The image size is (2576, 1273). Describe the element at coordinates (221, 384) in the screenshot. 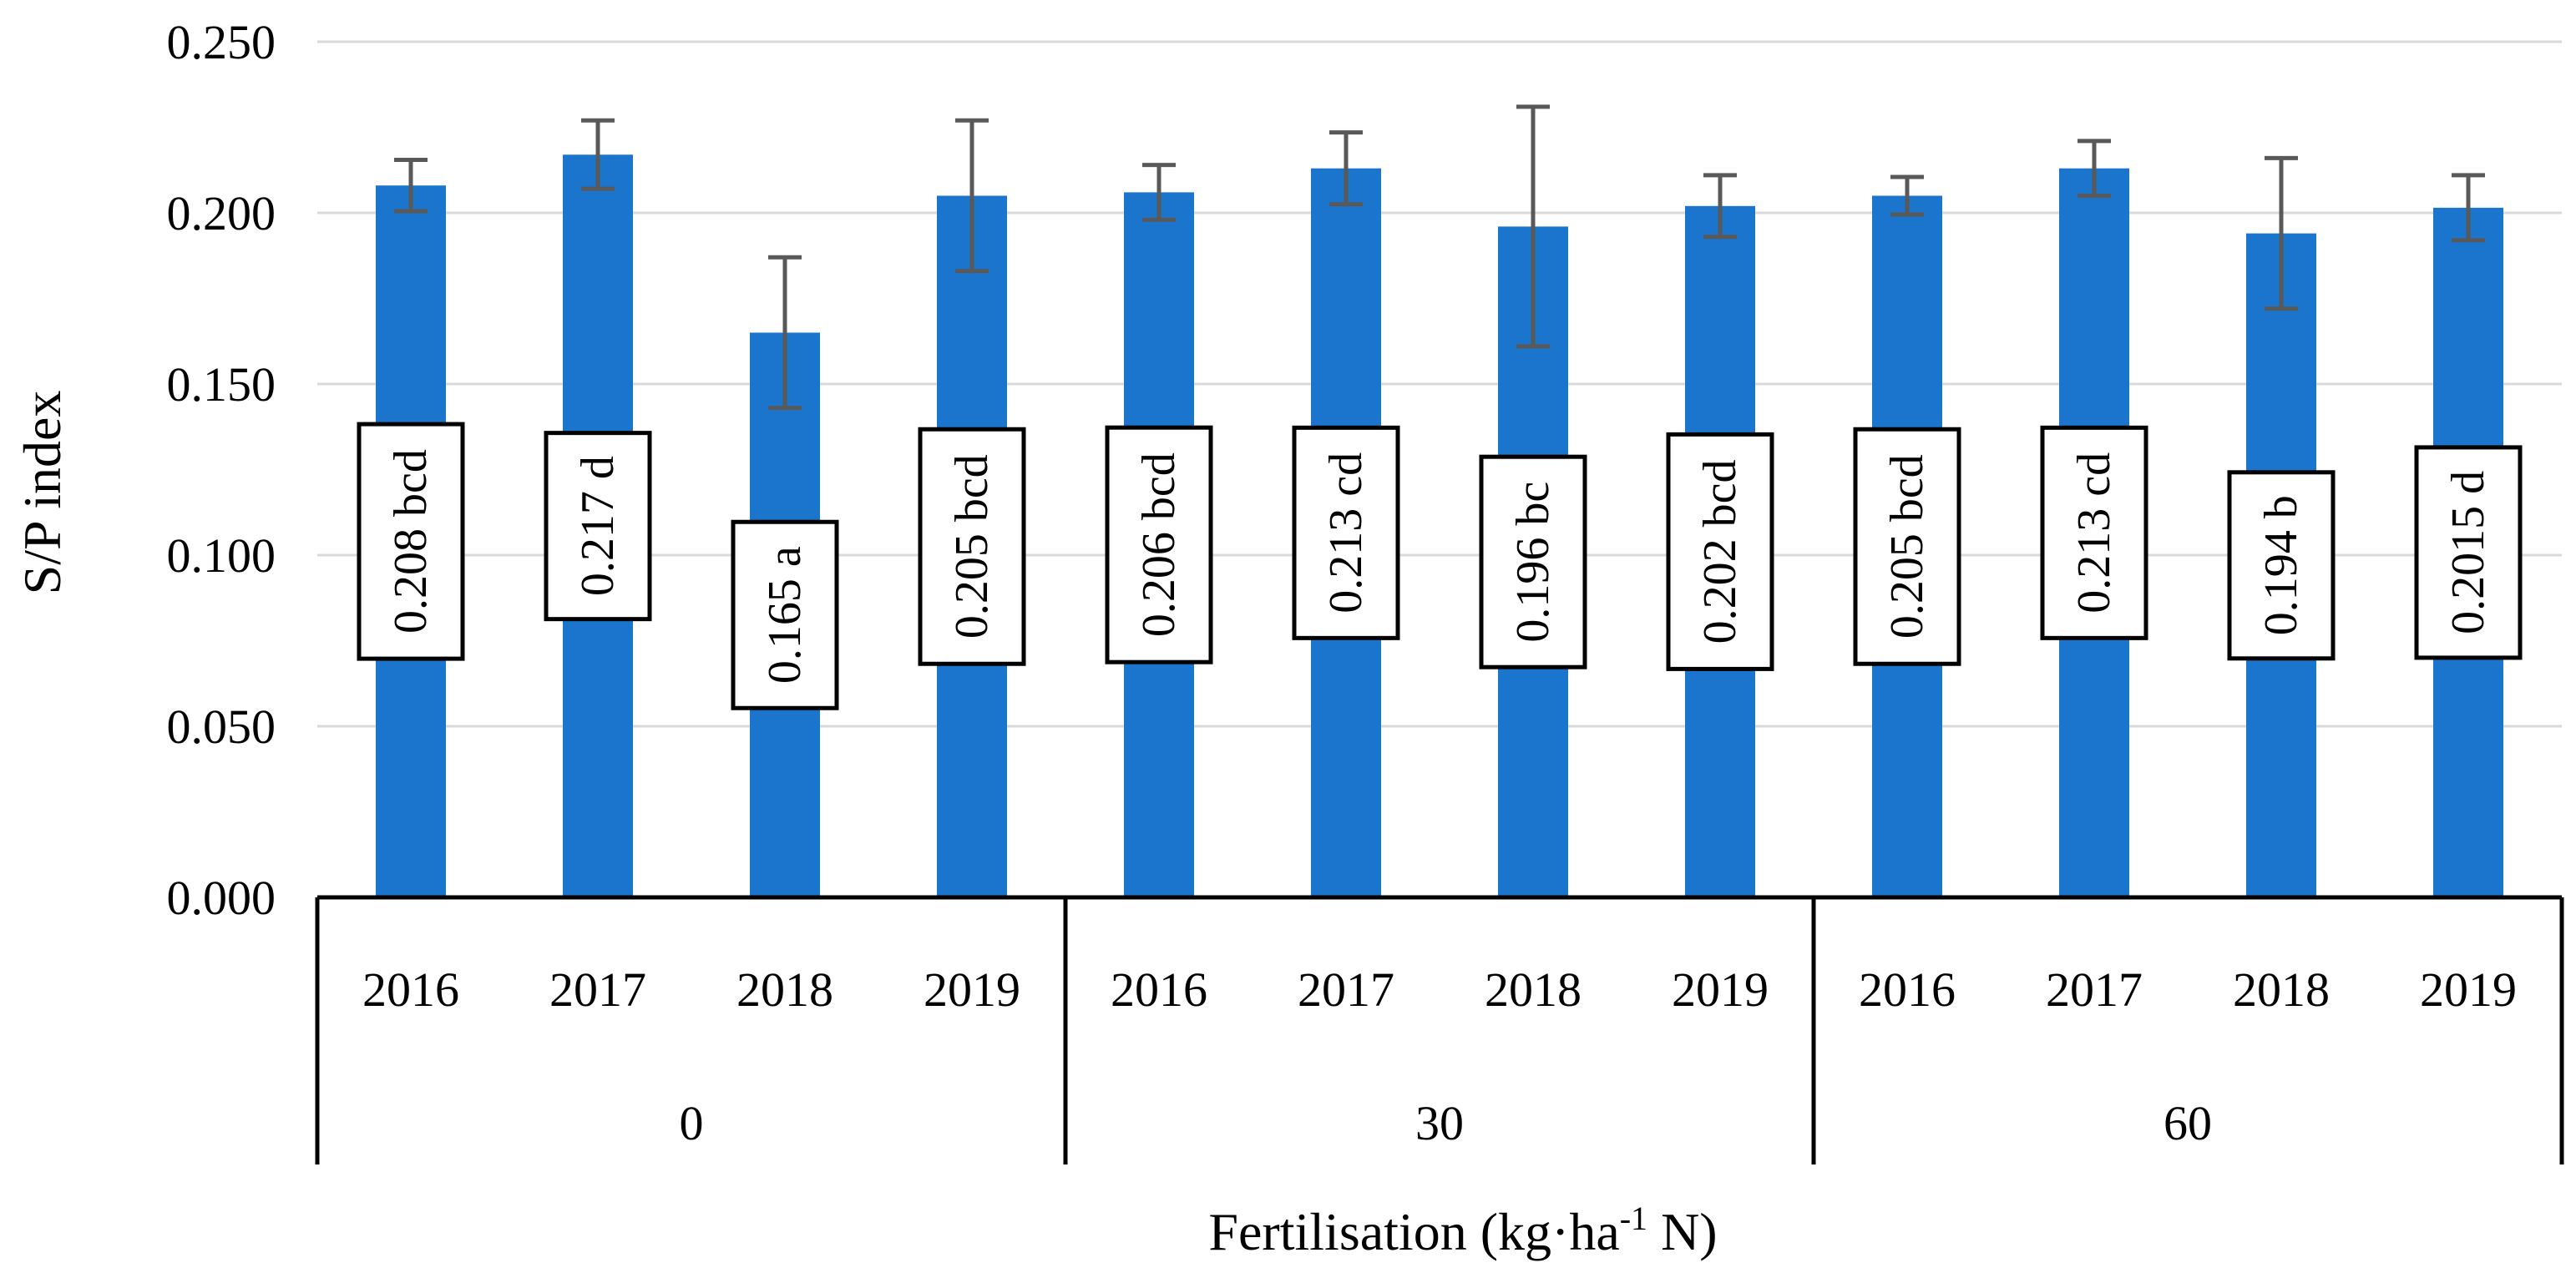

I see `y-tick-label: 0.150` at that location.